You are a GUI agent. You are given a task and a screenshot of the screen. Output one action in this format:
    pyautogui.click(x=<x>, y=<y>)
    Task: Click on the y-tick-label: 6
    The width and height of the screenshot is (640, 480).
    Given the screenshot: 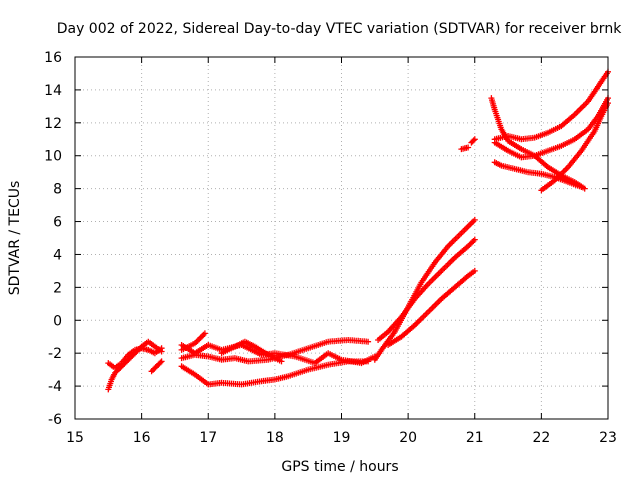 What is the action you would take?
    pyautogui.click(x=57, y=223)
    